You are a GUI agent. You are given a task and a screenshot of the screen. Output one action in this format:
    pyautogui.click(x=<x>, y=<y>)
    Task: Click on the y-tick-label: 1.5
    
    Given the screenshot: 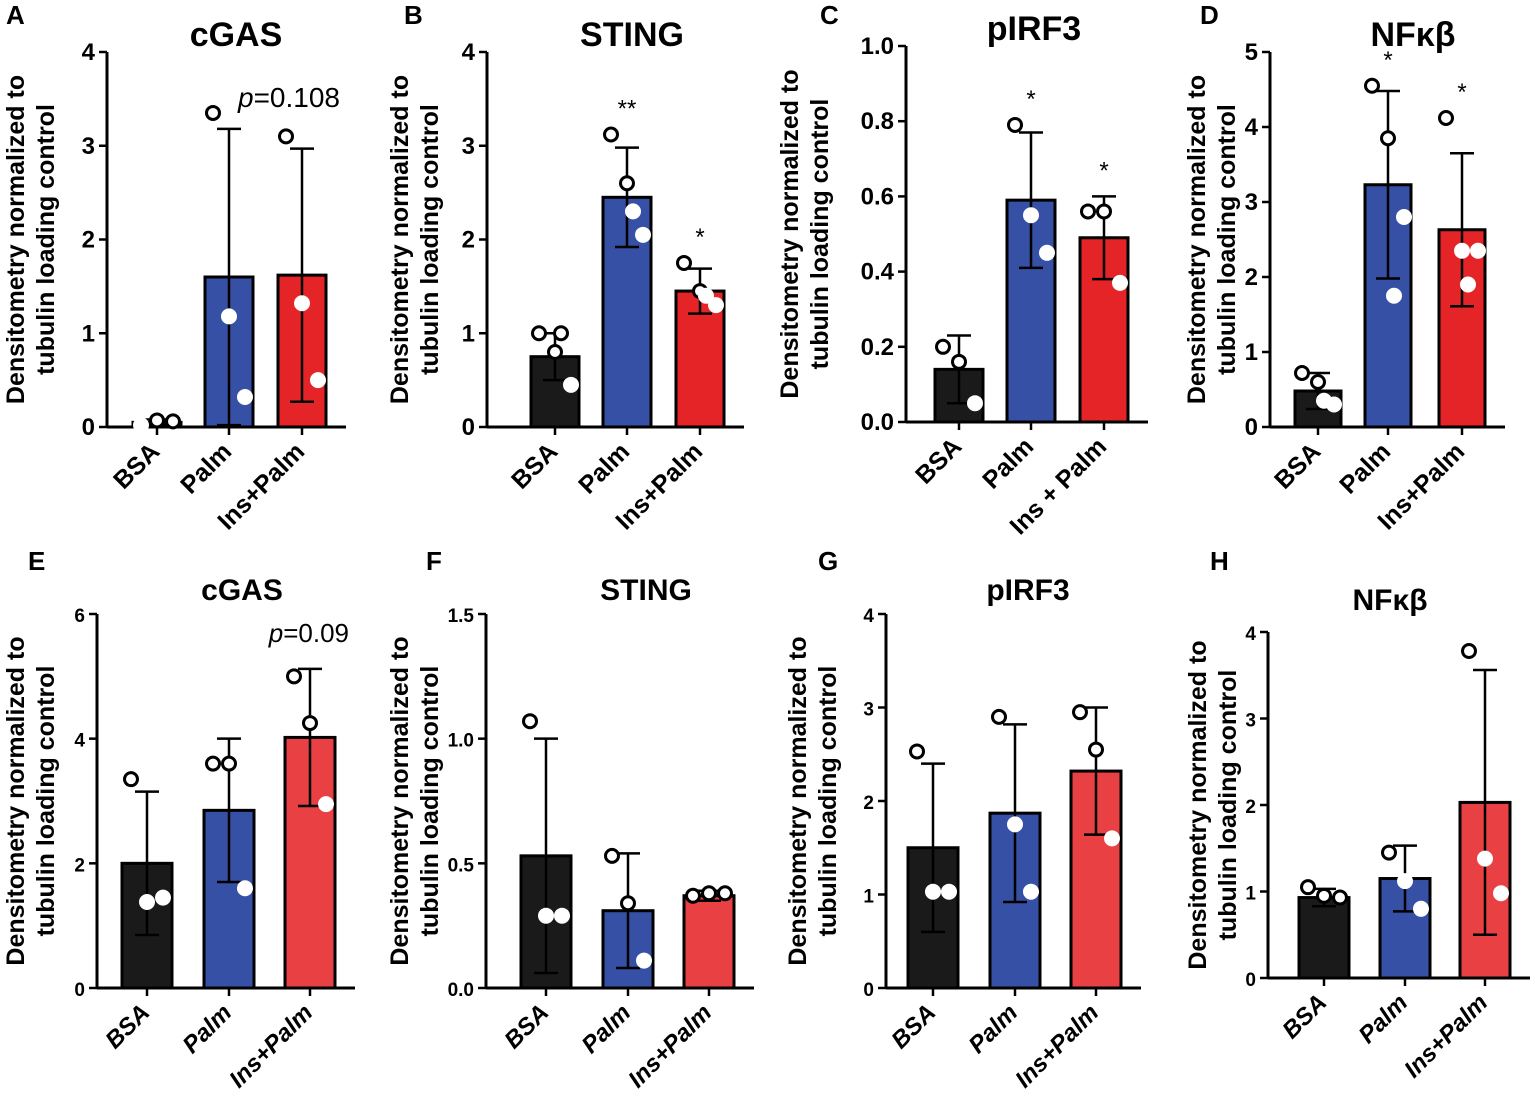 What is the action you would take?
    pyautogui.click(x=461, y=616)
    